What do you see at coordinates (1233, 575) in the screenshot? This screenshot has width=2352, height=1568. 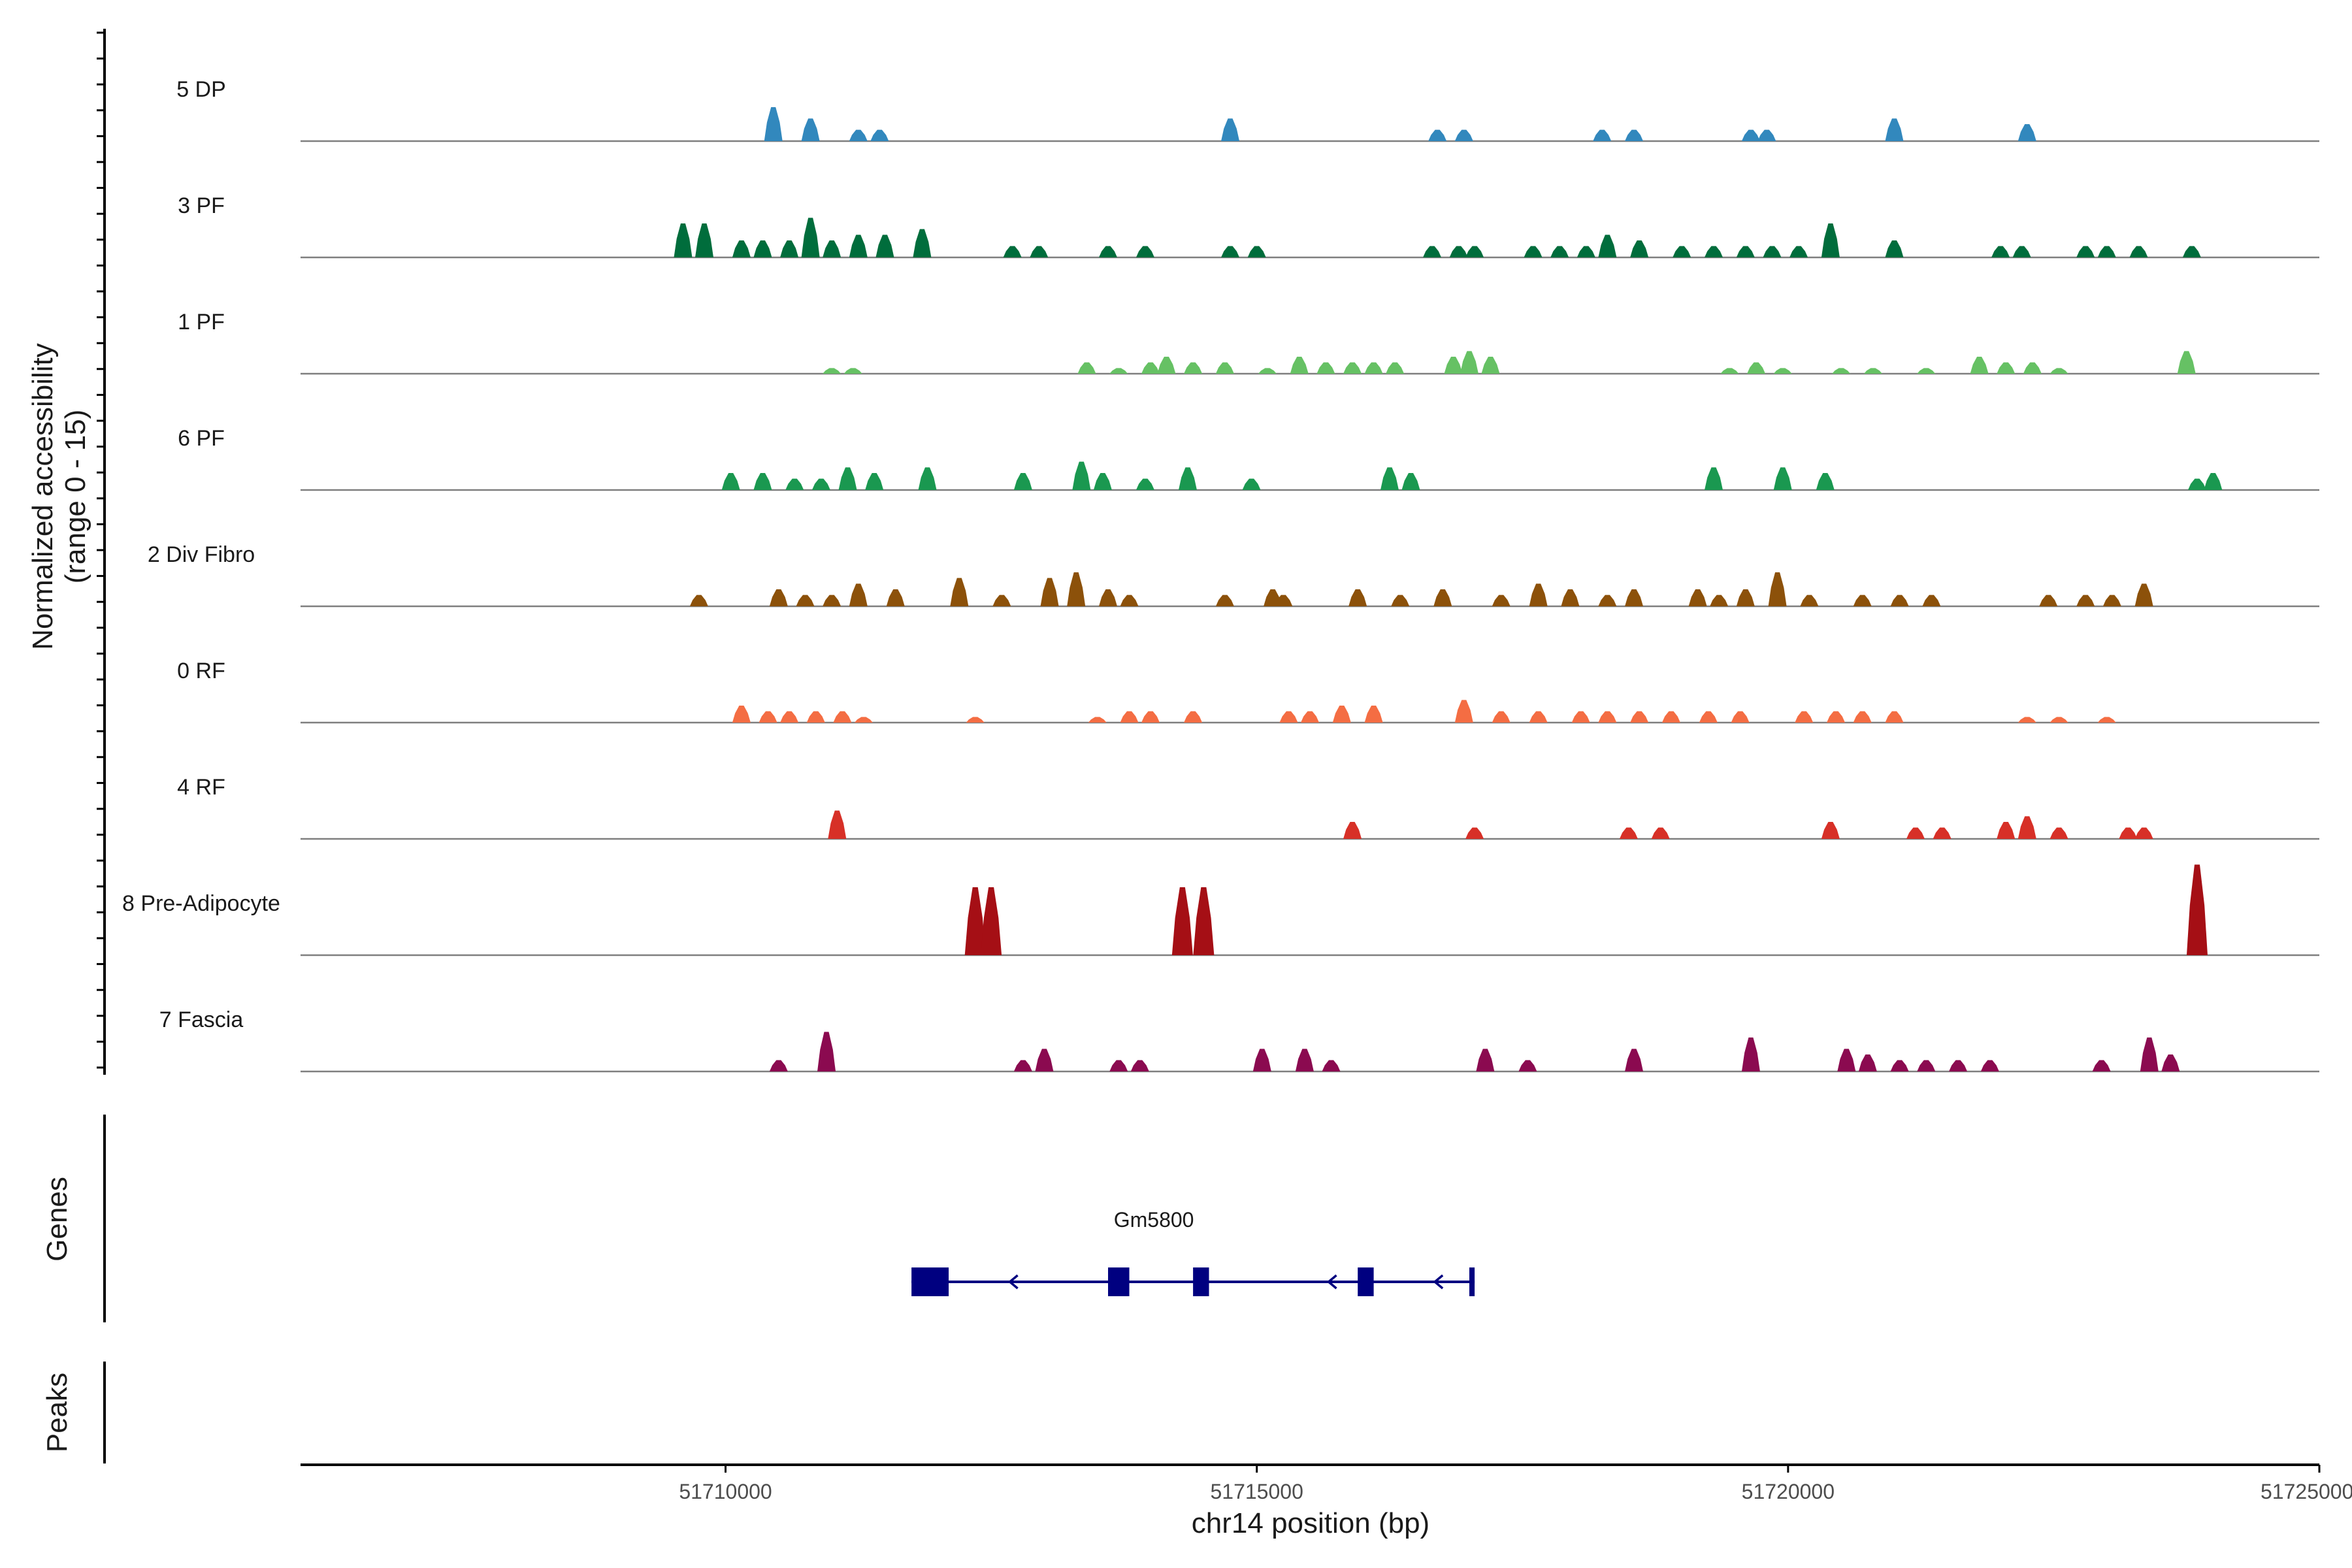 I see `track-4: 2 Div Fibro` at bounding box center [1233, 575].